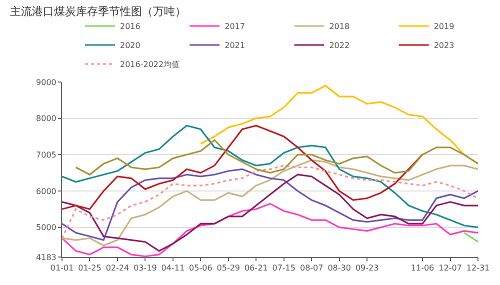 The height and width of the screenshot is (285, 500). What do you see at coordinates (444, 27) in the screenshot?
I see `legend-label: 2019` at bounding box center [444, 27].